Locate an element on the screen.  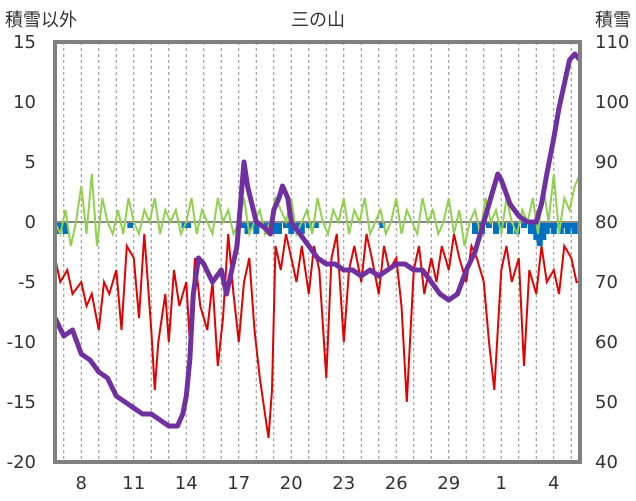
right-tick-label: 80 is located at coordinates (606, 222).